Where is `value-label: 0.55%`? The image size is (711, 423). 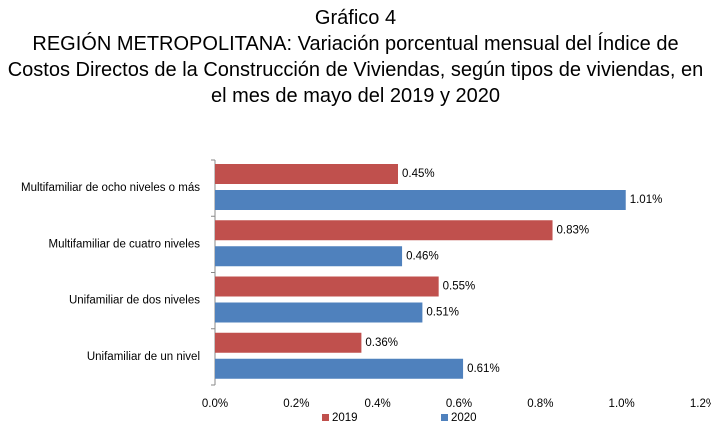 value-label: 0.55% is located at coordinates (459, 287).